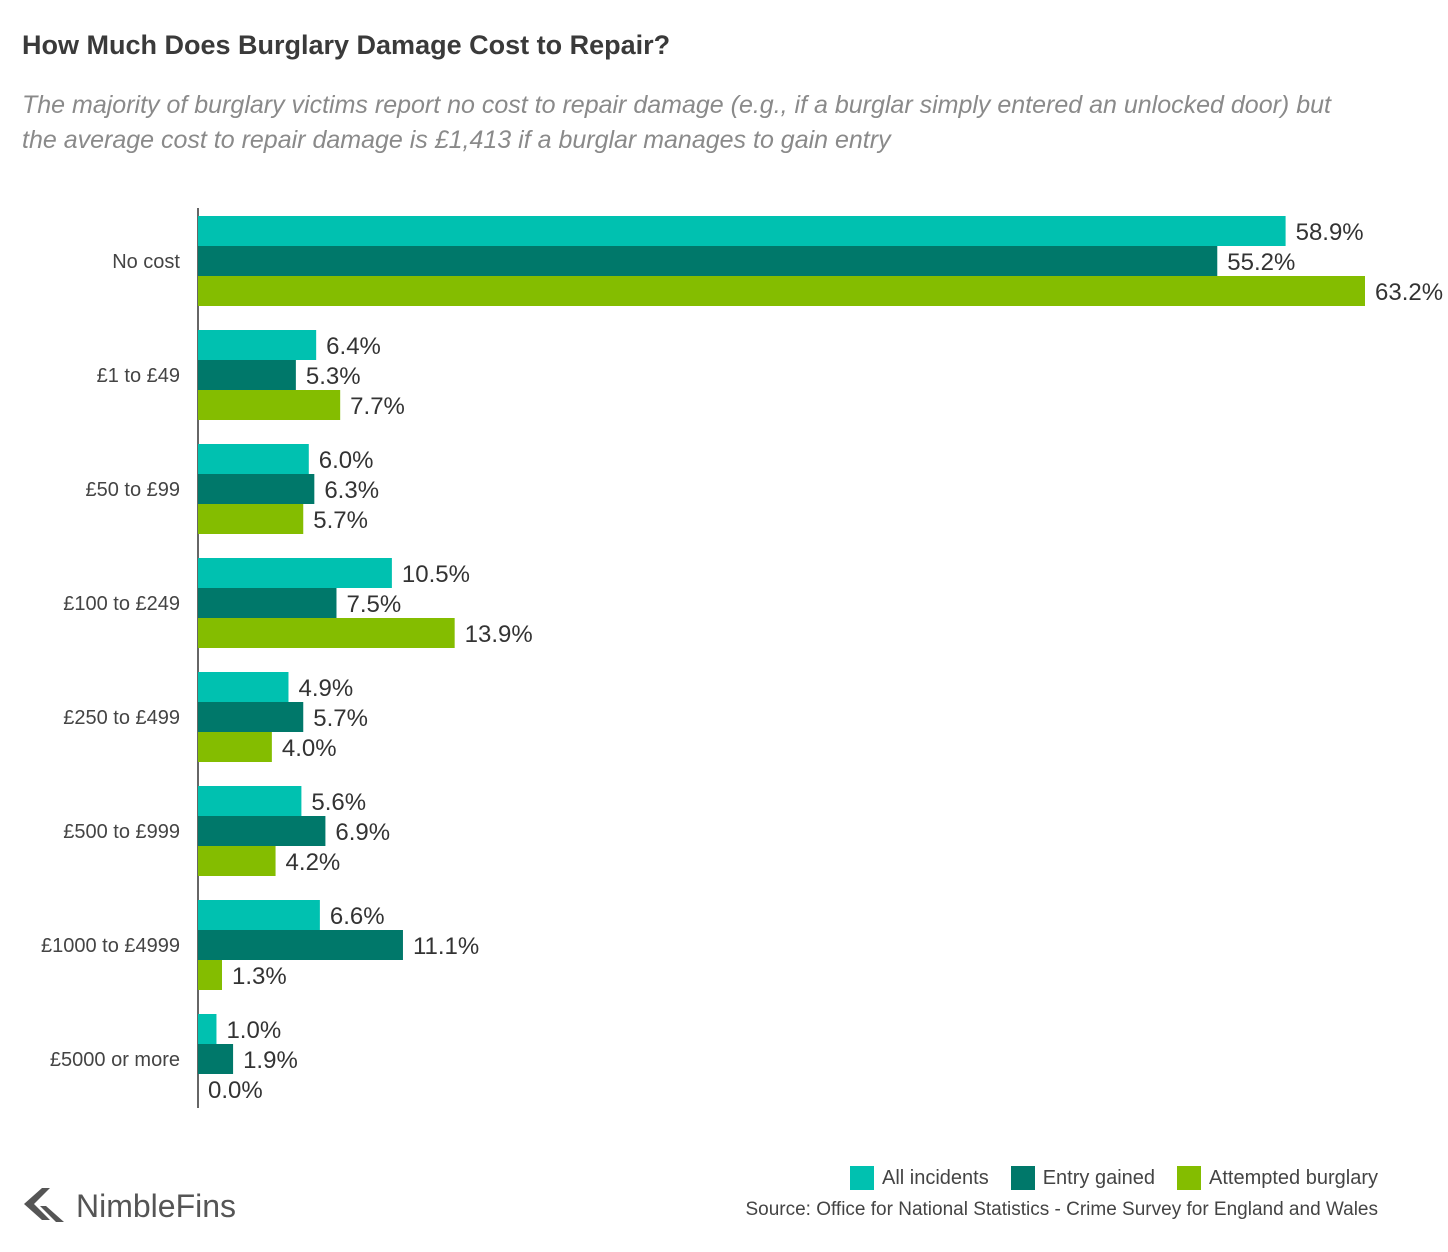  I want to click on data-label: 7.7%, so click(377, 406).